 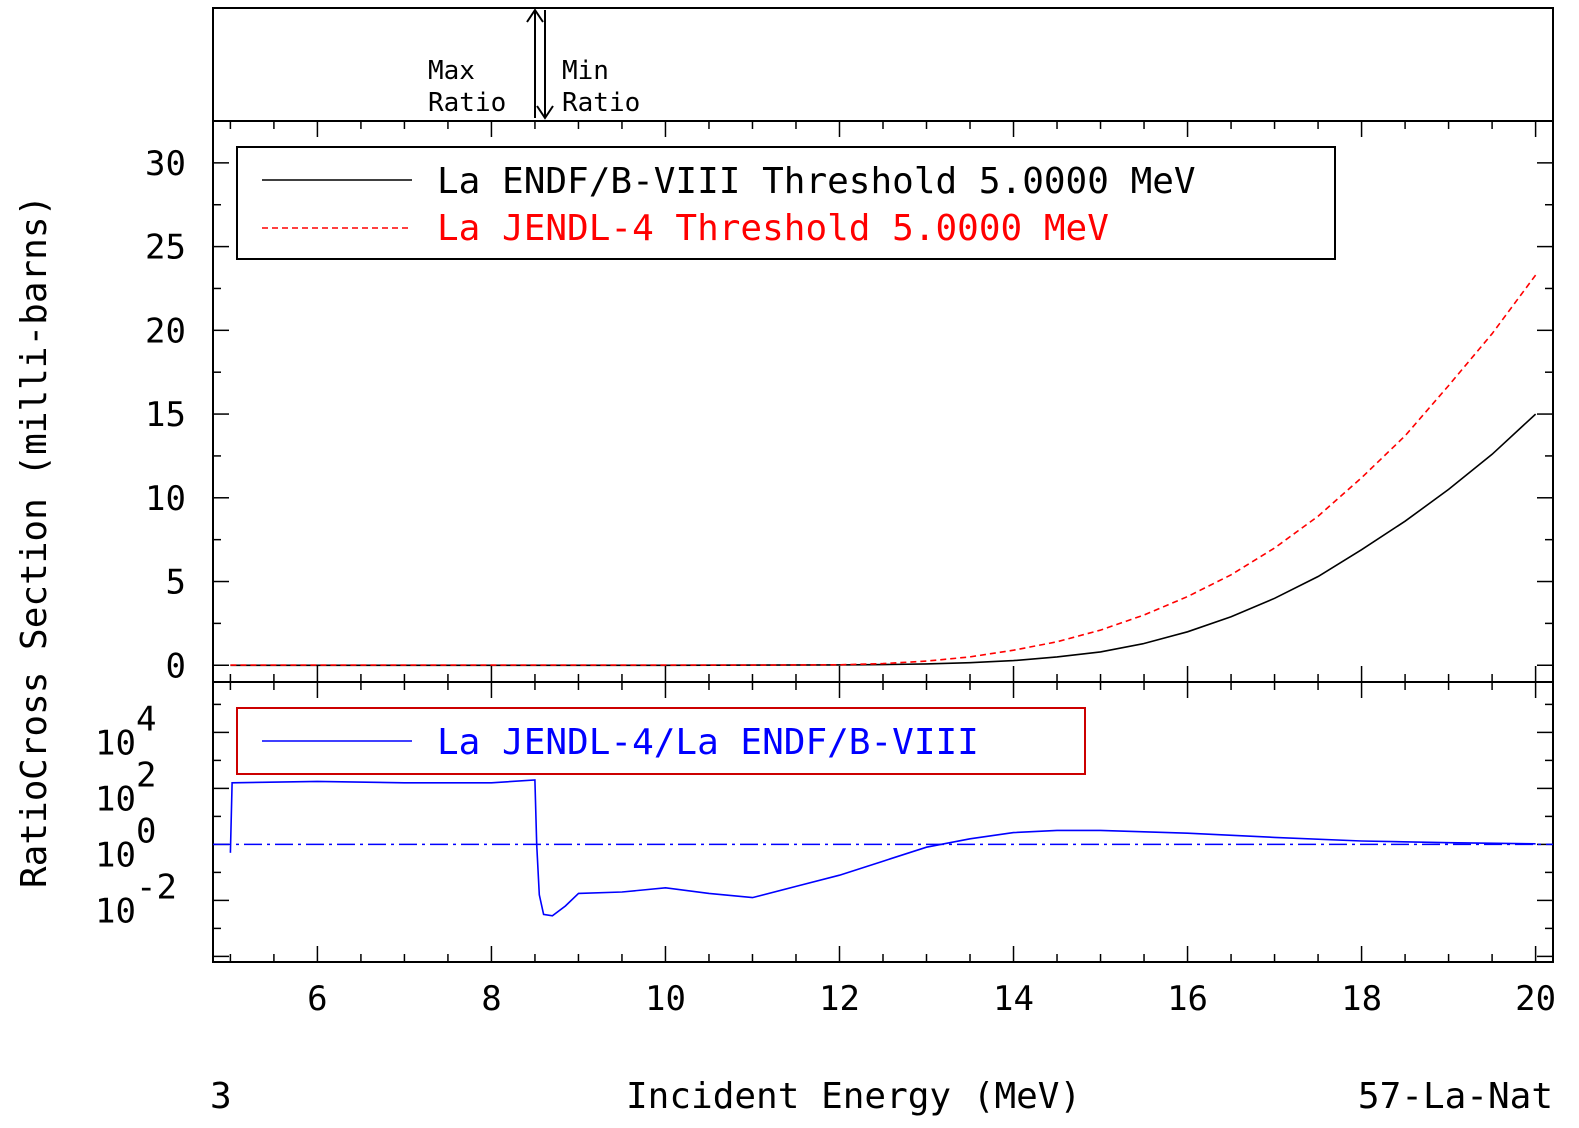 I want to click on footer-right: 57-La-Nat, so click(x=1455, y=1096).